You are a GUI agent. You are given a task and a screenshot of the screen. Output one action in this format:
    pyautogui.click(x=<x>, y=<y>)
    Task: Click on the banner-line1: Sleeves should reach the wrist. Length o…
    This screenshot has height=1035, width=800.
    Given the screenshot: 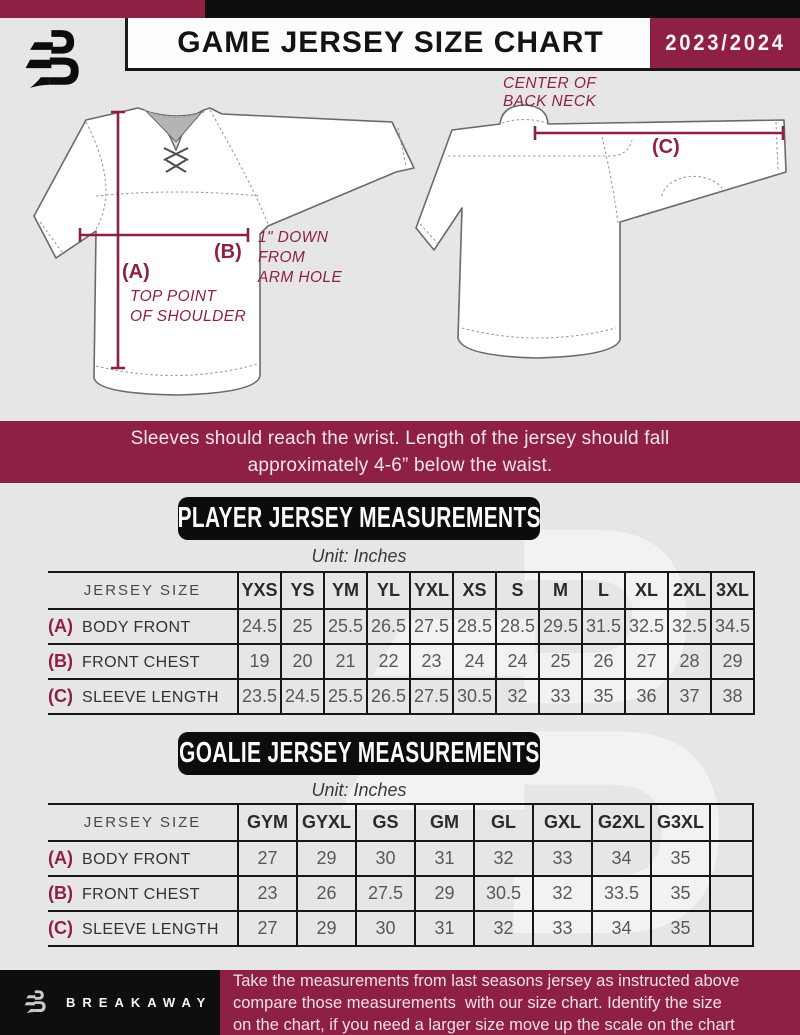 What is the action you would take?
    pyautogui.click(x=400, y=438)
    